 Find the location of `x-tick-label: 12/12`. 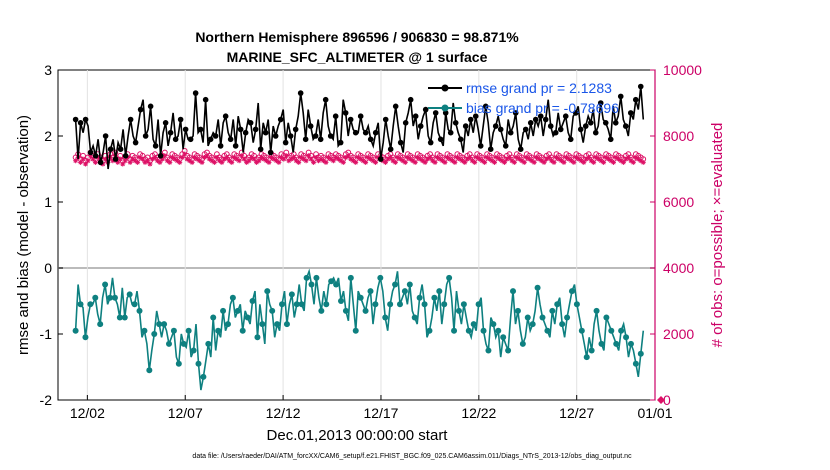

x-tick-label: 12/12 is located at coordinates (283, 413).